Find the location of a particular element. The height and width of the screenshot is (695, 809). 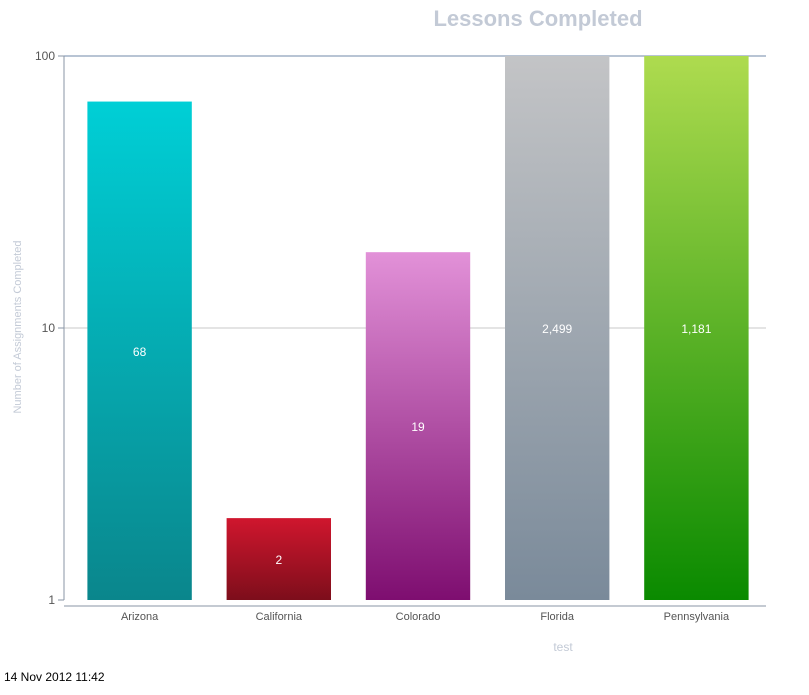

x-tick-label: Pennsylvania is located at coordinates (697, 617).